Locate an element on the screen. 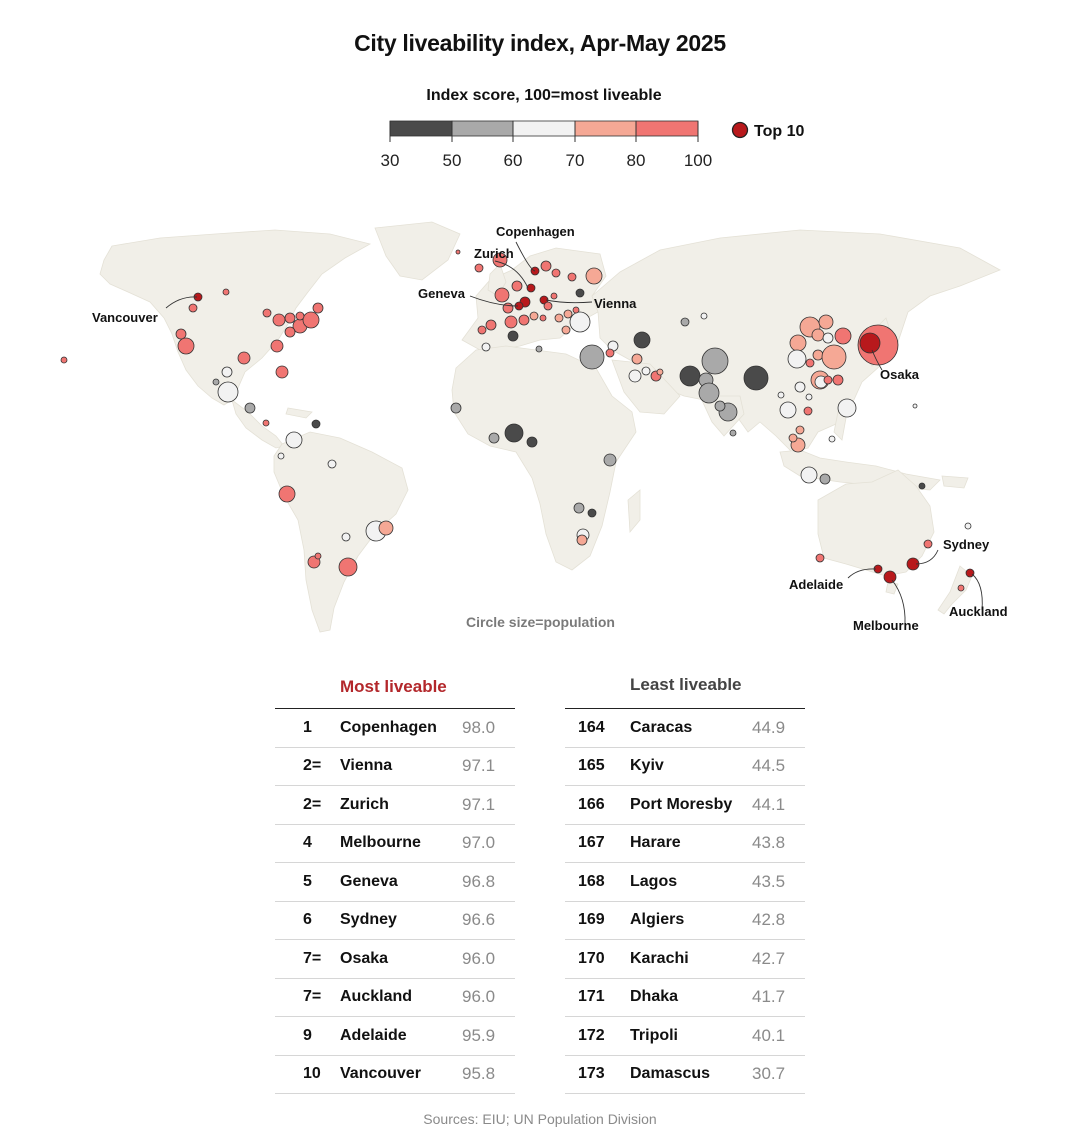  circle-size-note: Circle size=population is located at coordinates (540, 622).